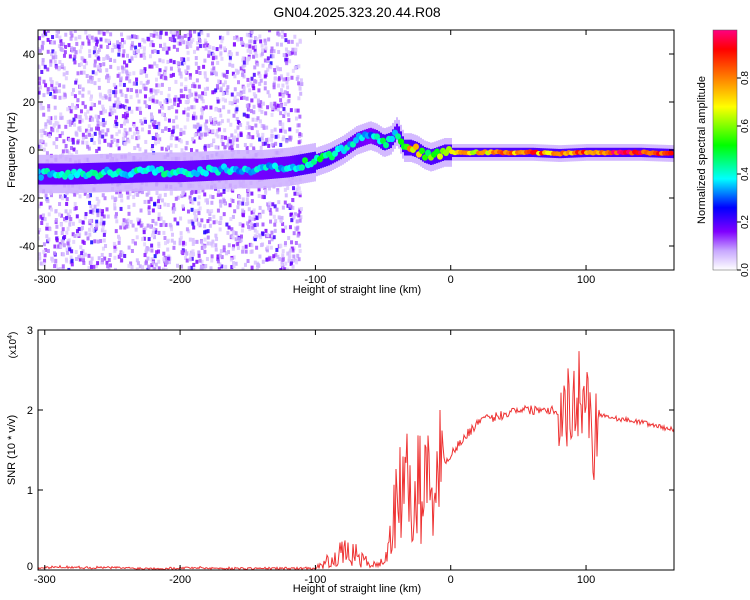 This screenshot has height=600, width=750. Describe the element at coordinates (180, 280) in the screenshot. I see `x-tick-label: -200` at that location.